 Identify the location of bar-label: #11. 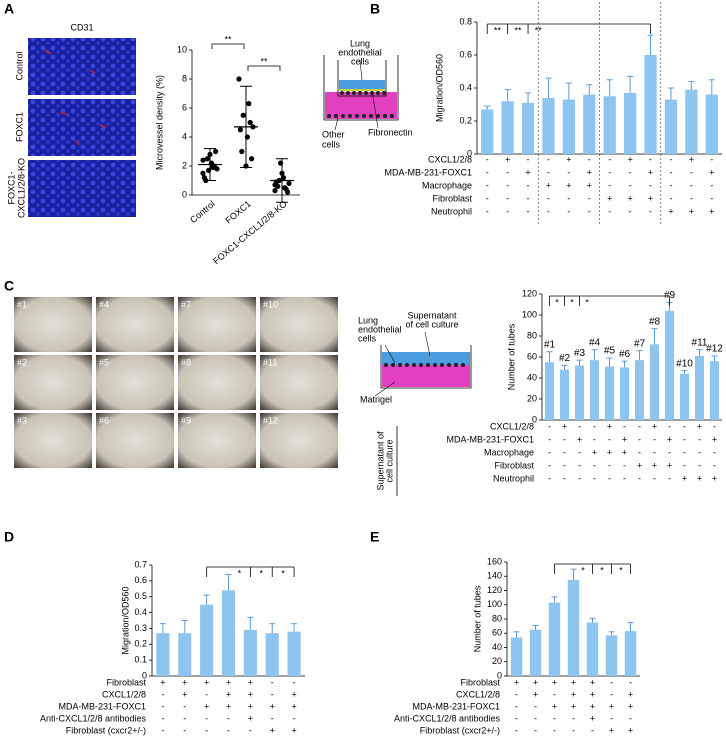
(700, 342).